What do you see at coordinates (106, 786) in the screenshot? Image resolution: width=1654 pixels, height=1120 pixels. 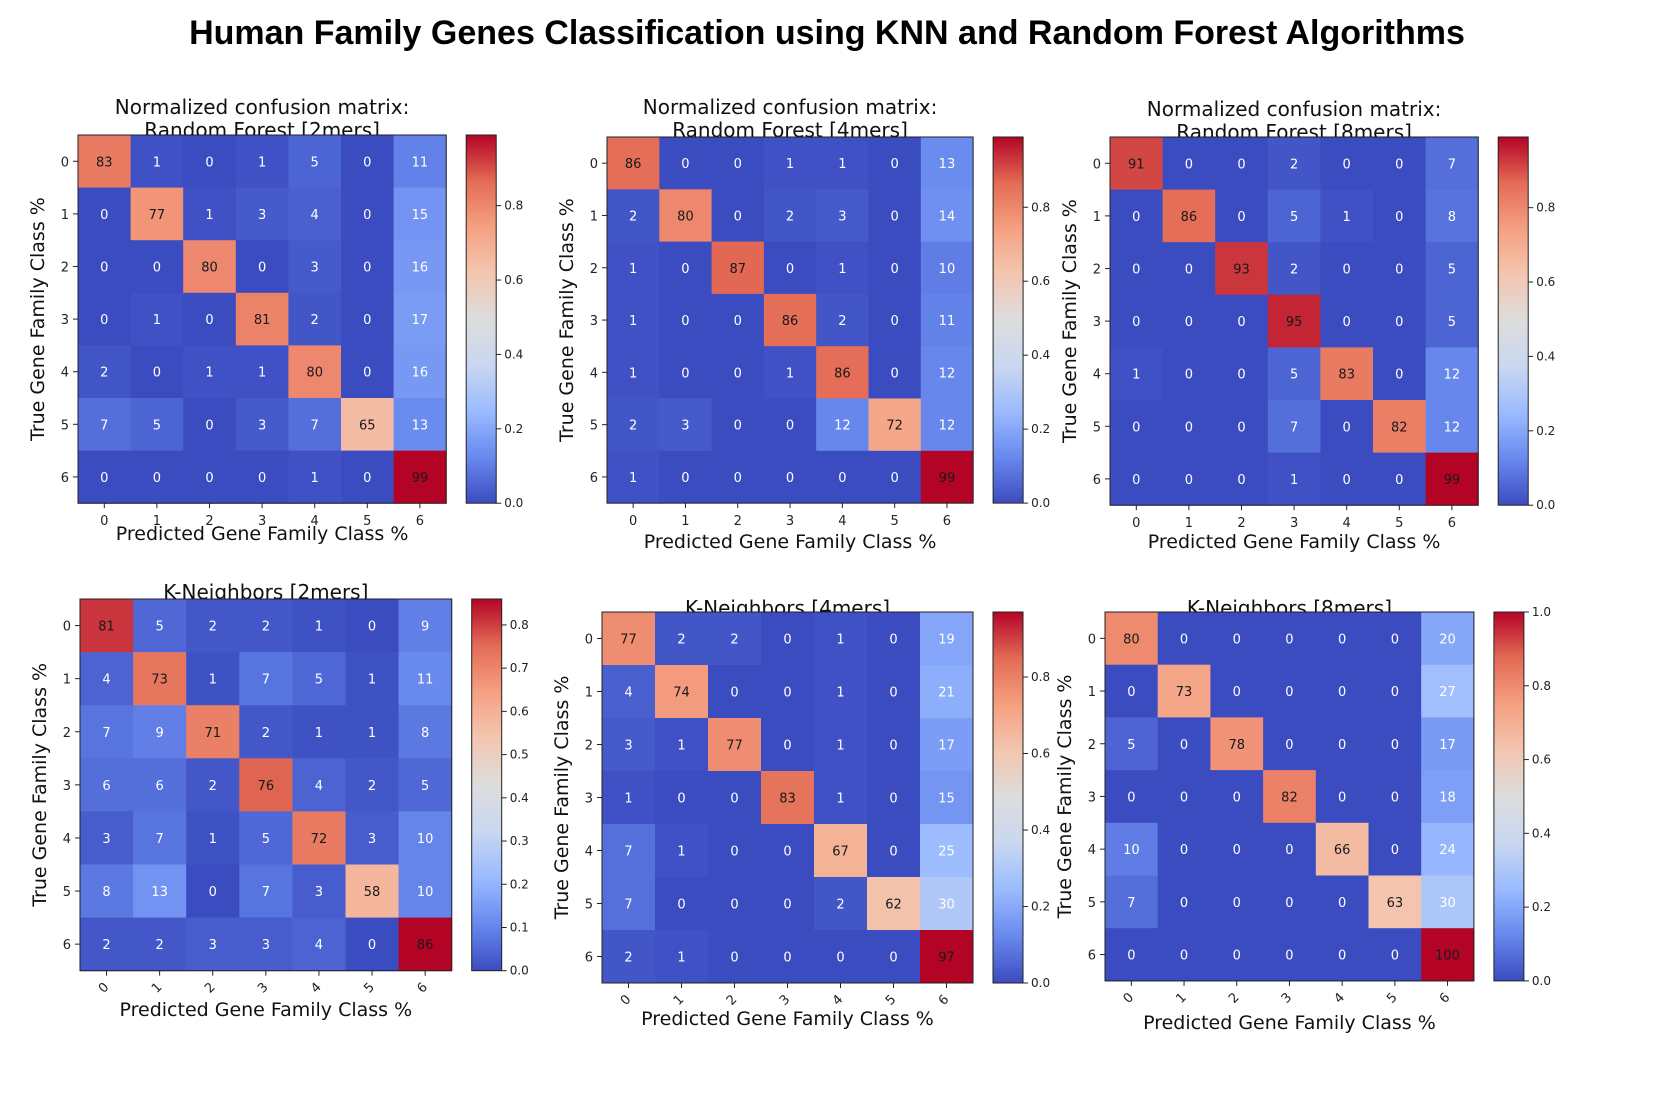 I see `cell-value-label: 6` at bounding box center [106, 786].